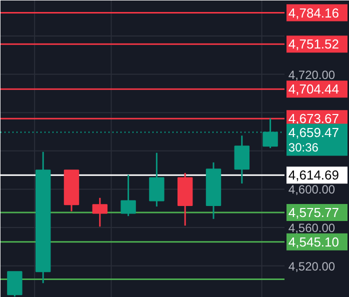  Describe the element at coordinates (314, 89) in the screenshot. I see `ref-line-label: 4,704.44` at that location.